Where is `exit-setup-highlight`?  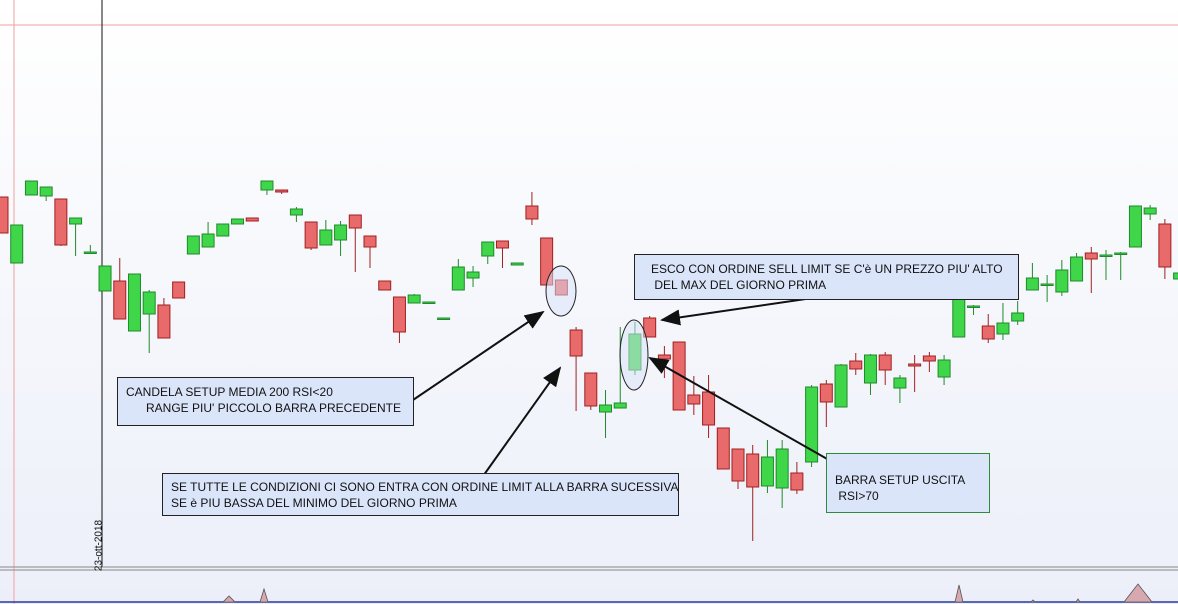
exit-setup-highlight is located at coordinates (634, 355).